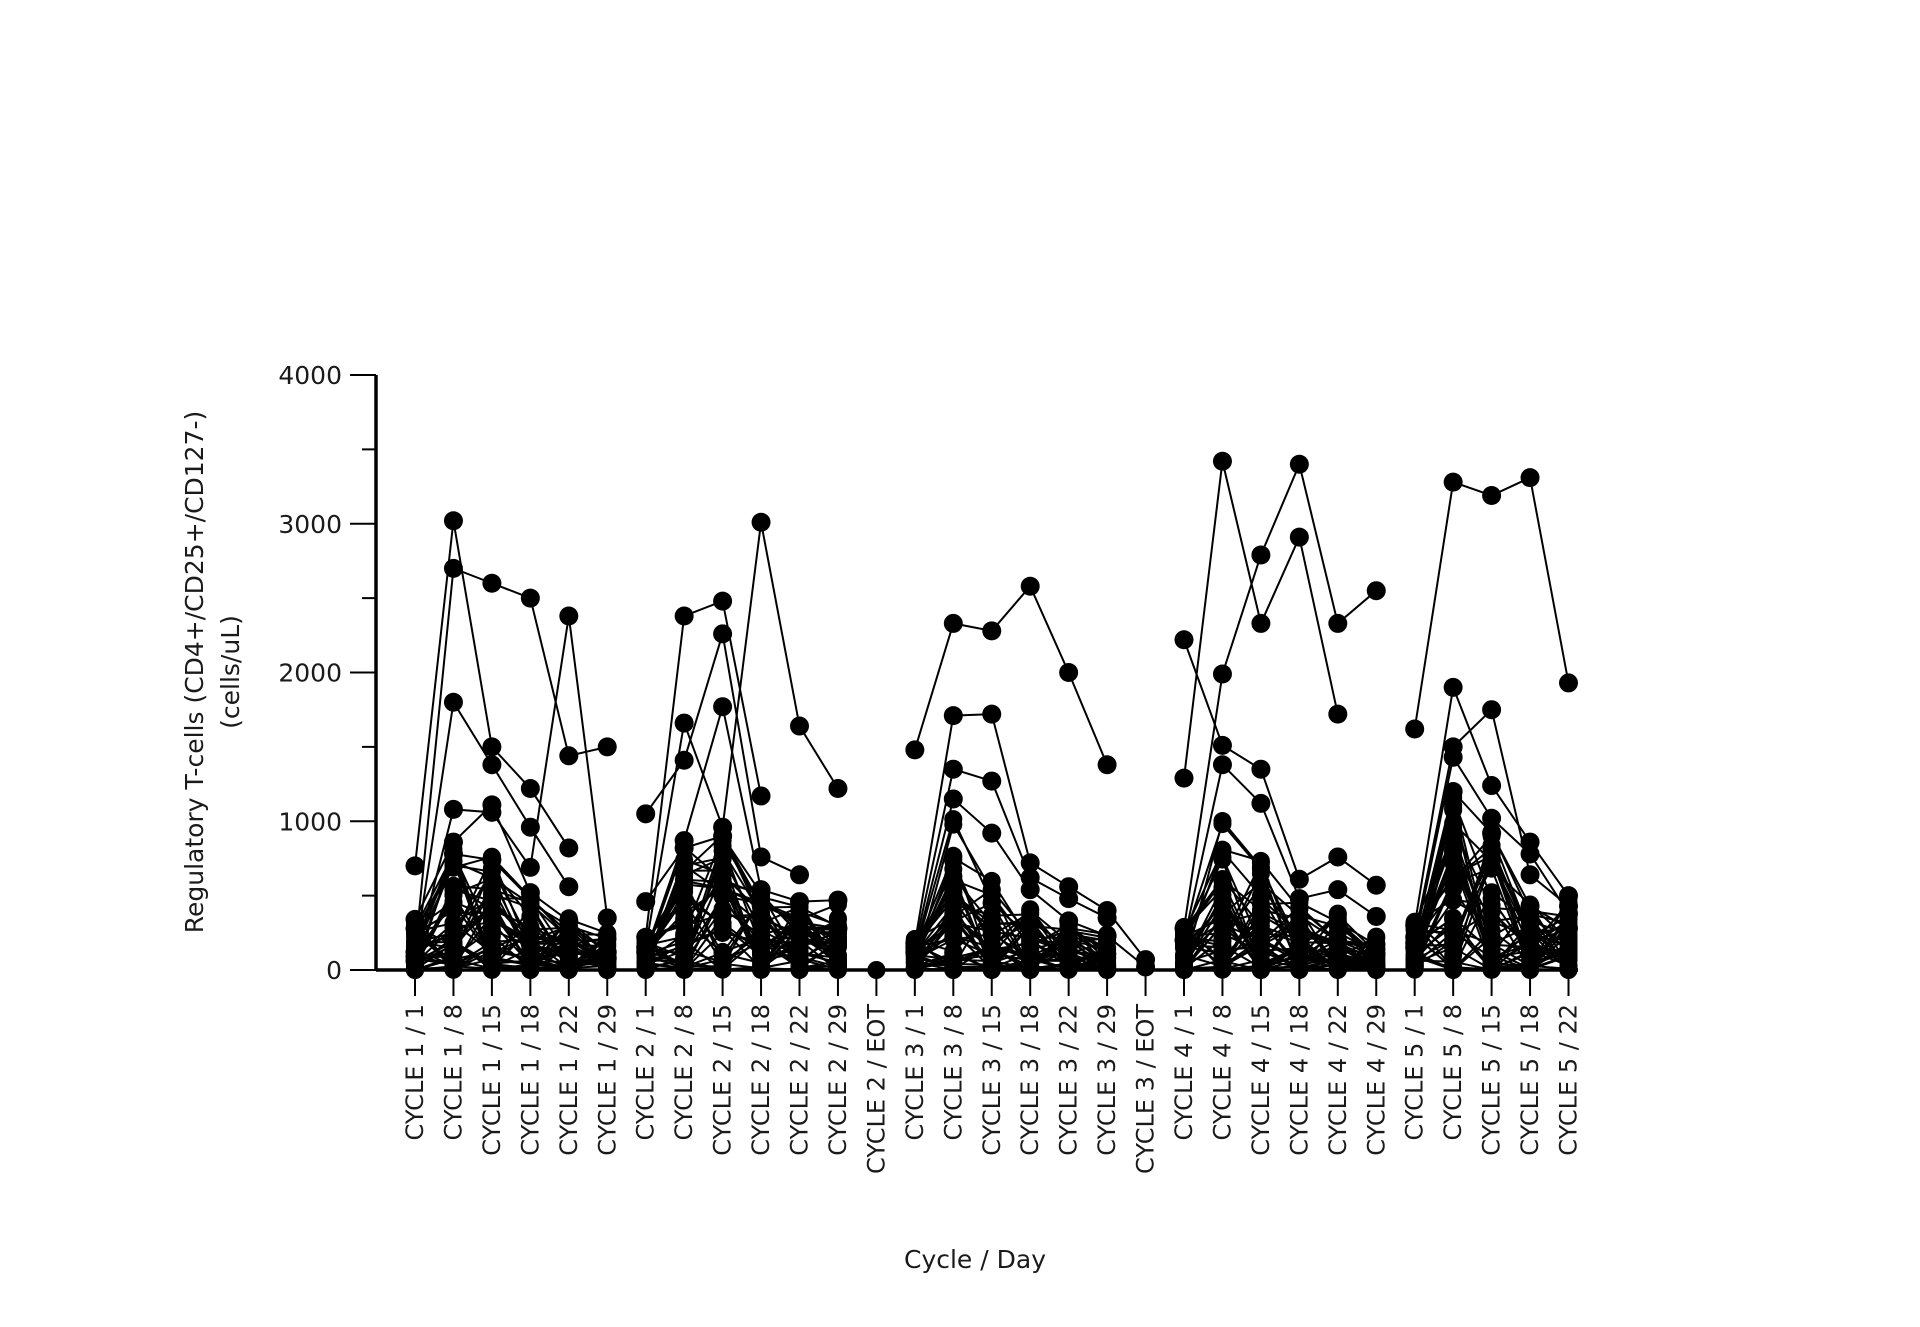 This screenshot has width=1920, height=1327. What do you see at coordinates (1069, 1080) in the screenshot?
I see `x-tick-label: CYCLE 3 / 22` at bounding box center [1069, 1080].